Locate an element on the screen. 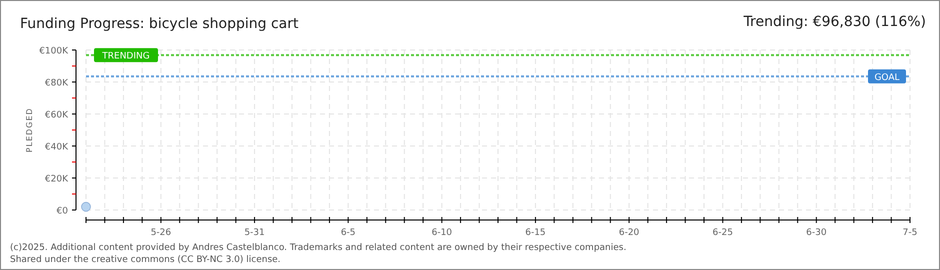 The image size is (940, 270). x-tick-label: 6-25 is located at coordinates (722, 233).